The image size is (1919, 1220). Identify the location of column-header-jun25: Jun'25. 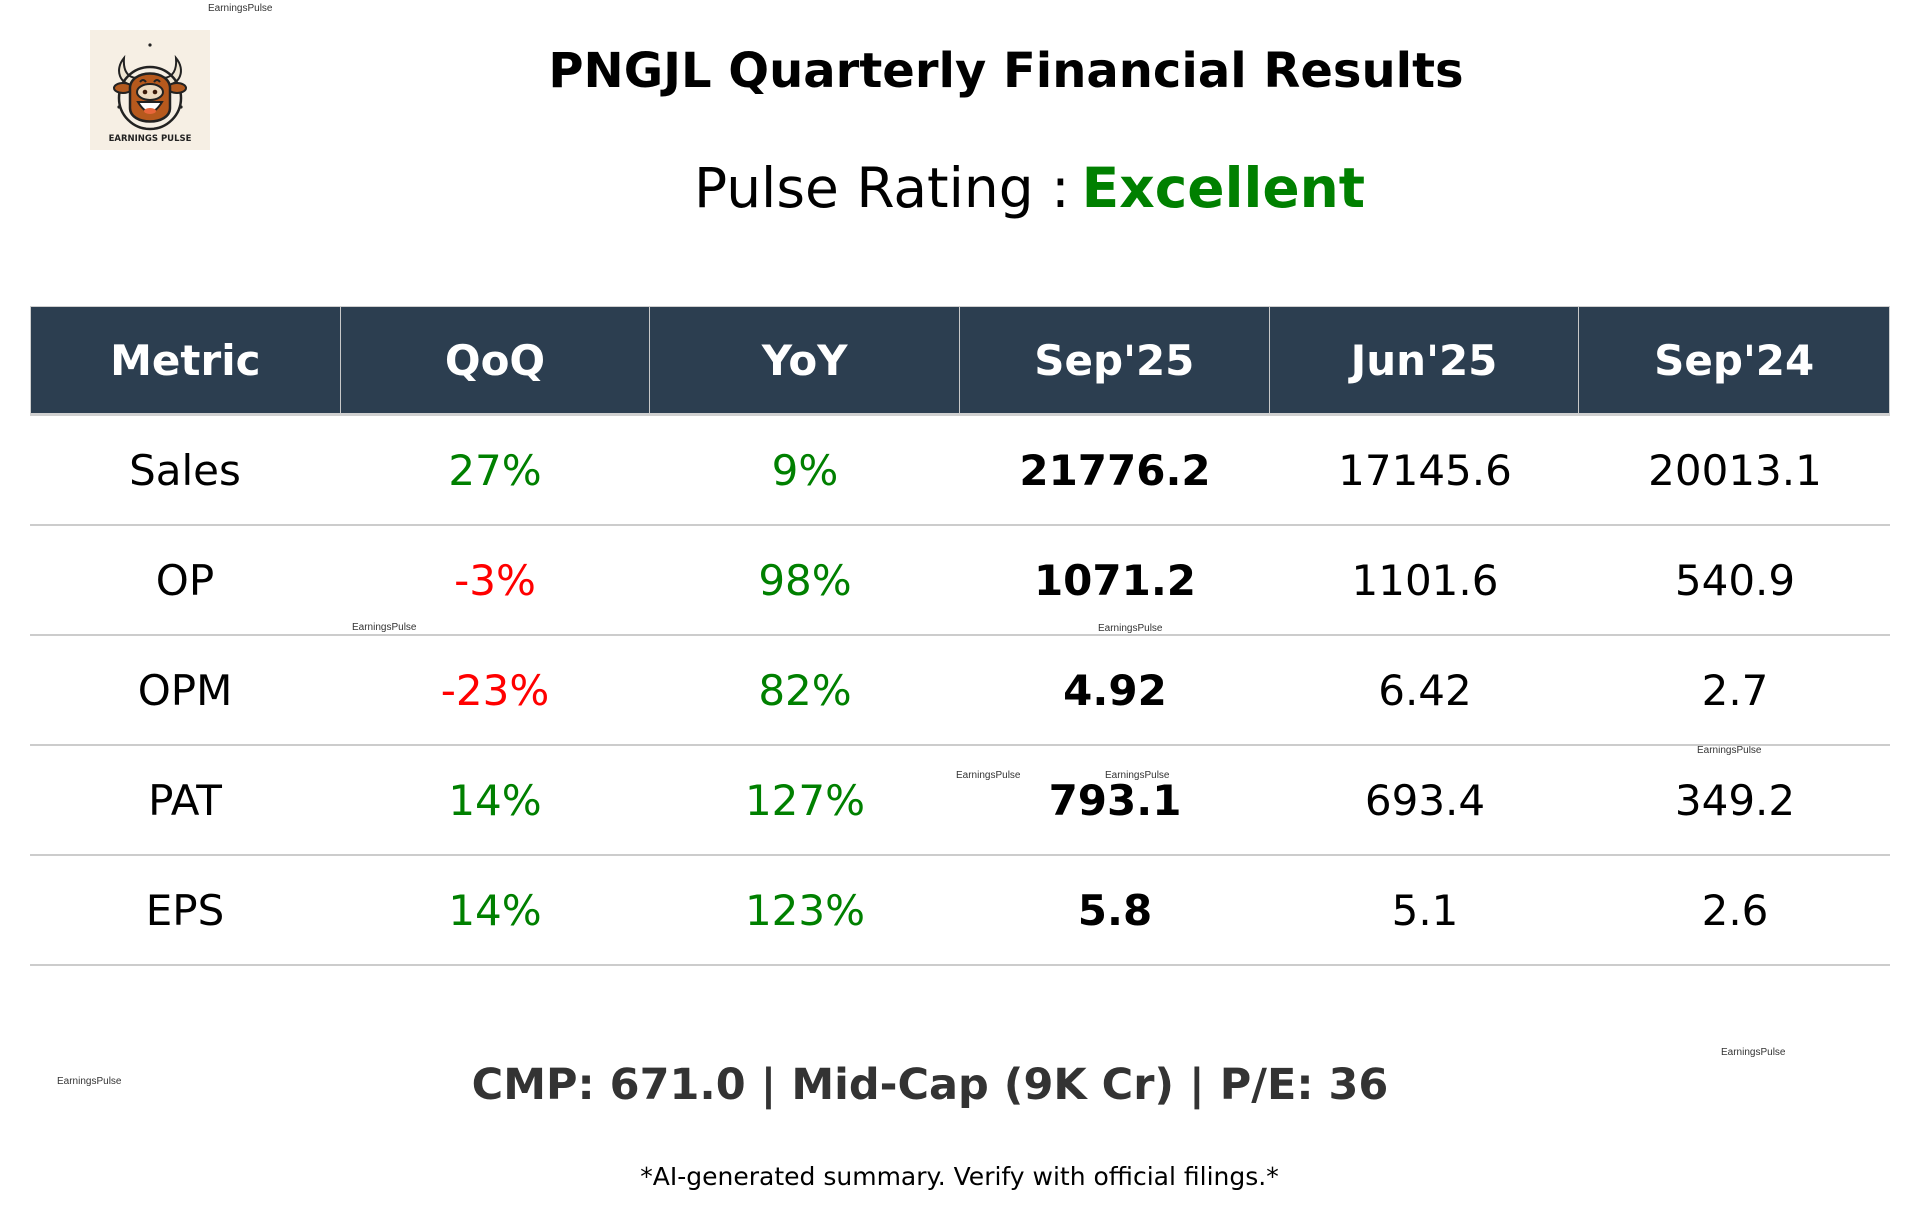
(1425, 360).